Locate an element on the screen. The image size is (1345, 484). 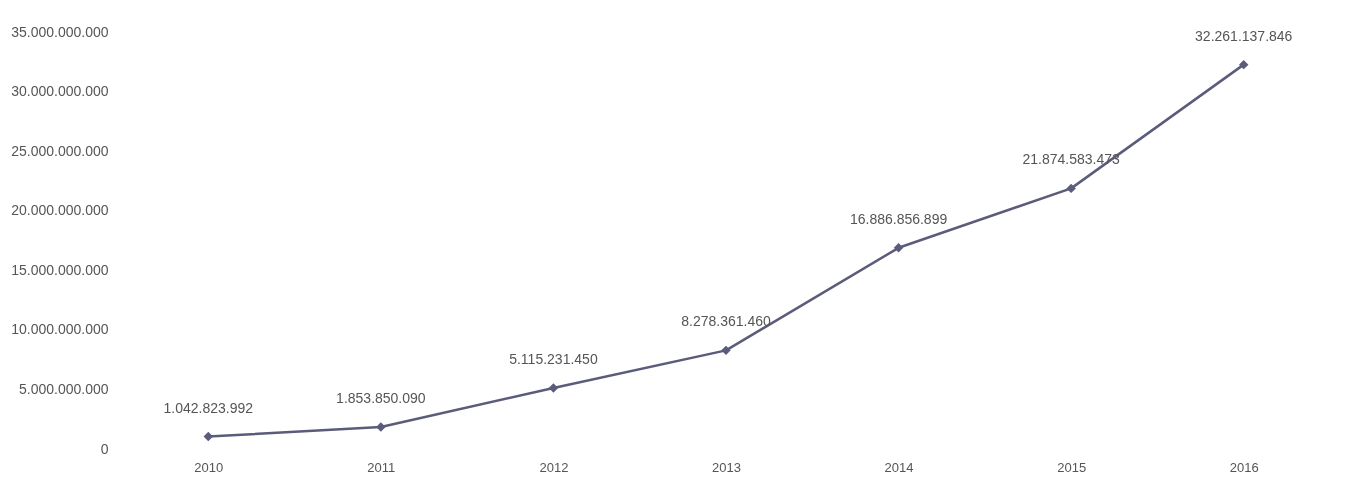
data-label: 16.886.856.899 is located at coordinates (898, 218).